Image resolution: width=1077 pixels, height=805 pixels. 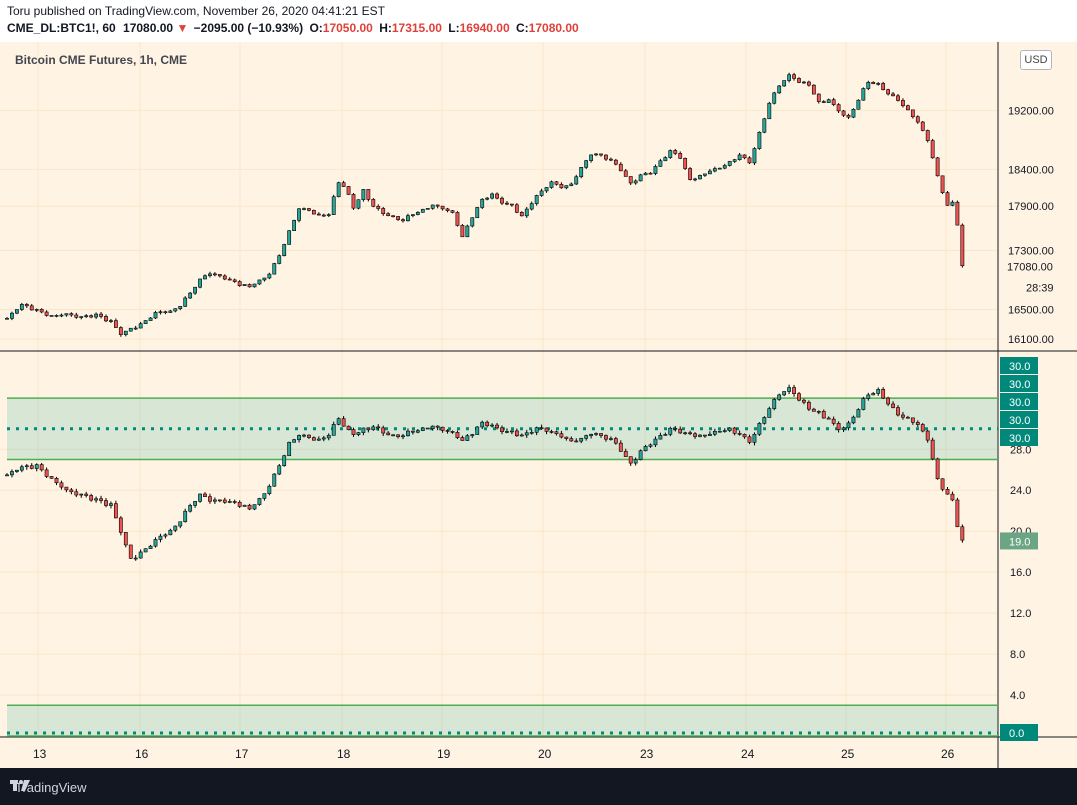 What do you see at coordinates (48, 787) in the screenshot?
I see `tradingview-brand: TradingView` at bounding box center [48, 787].